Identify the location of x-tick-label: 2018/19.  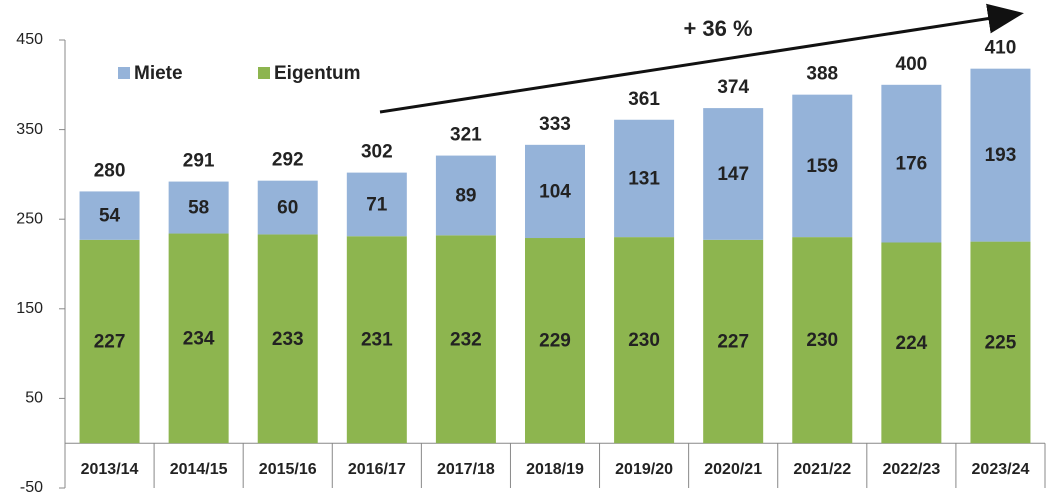
(555, 469).